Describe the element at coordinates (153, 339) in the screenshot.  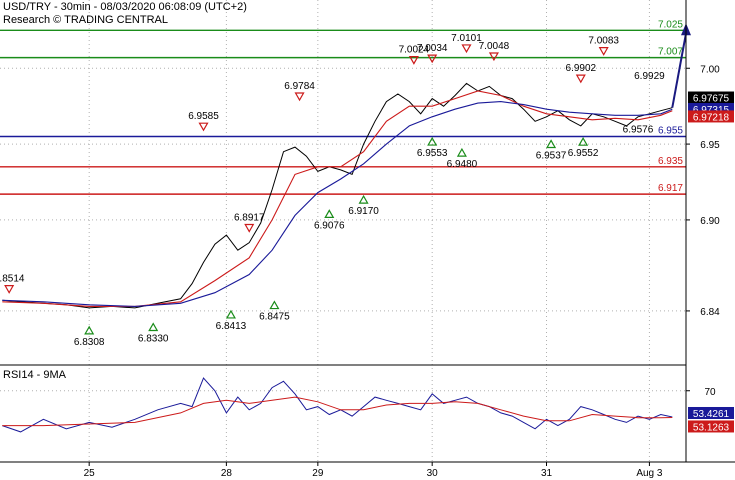
I see `swing-low-label: 6.8330` at that location.